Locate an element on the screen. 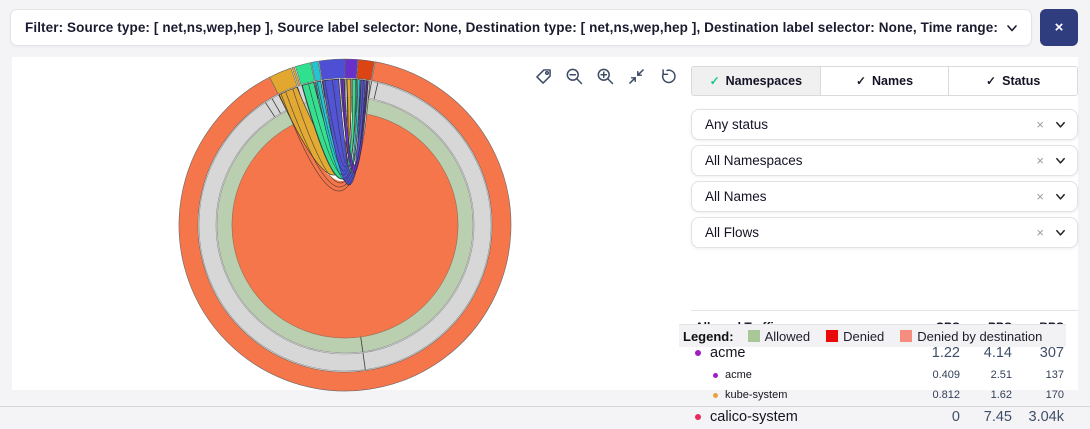 This screenshot has width=1090, height=429. row-bps: 307 is located at coordinates (1051, 353).